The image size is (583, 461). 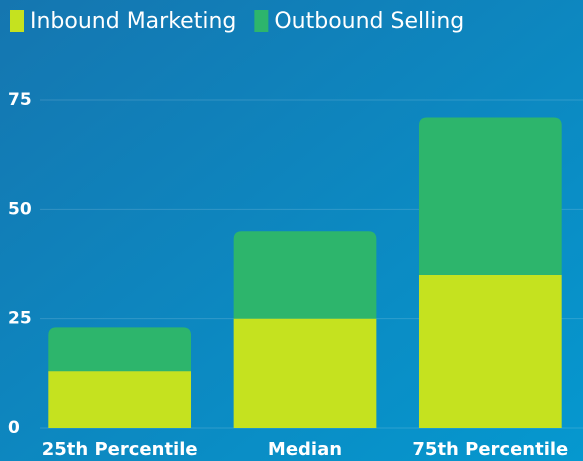 What do you see at coordinates (20, 319) in the screenshot?
I see `y-tick-label: 25` at bounding box center [20, 319].